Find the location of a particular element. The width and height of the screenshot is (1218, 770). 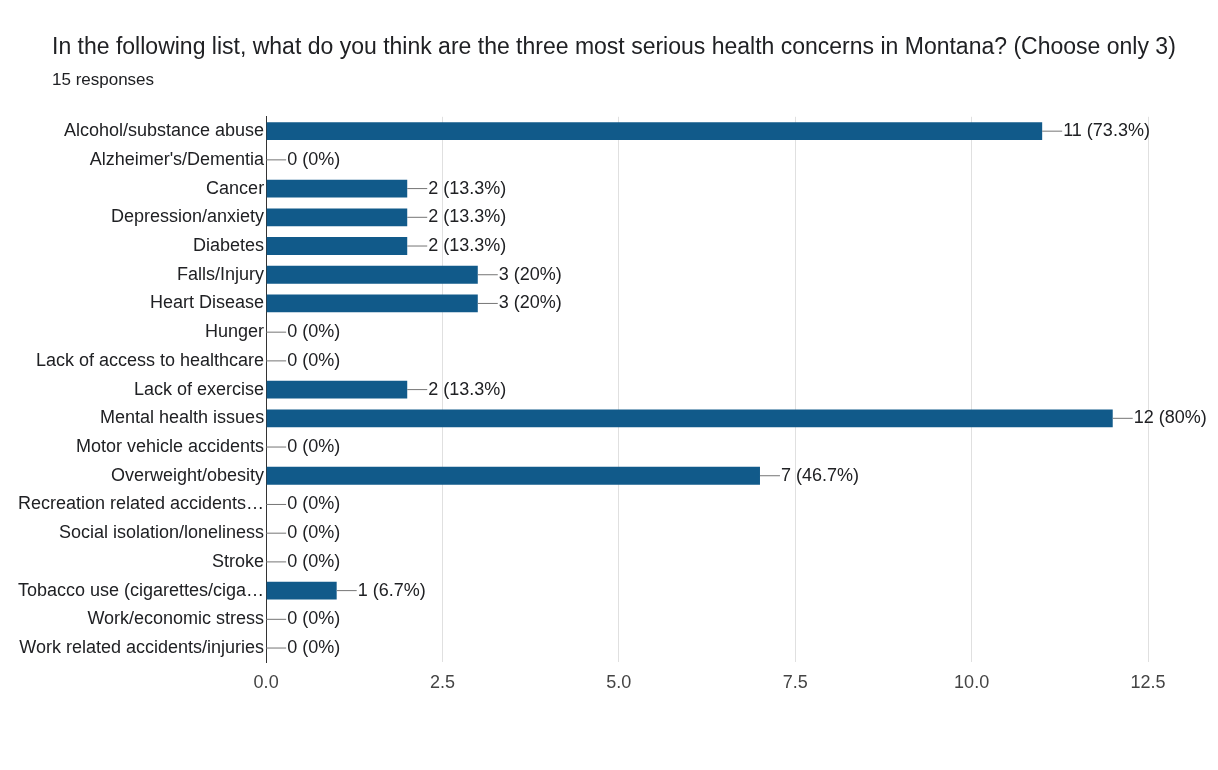

text: 15 responses is located at coordinates (104, 80).